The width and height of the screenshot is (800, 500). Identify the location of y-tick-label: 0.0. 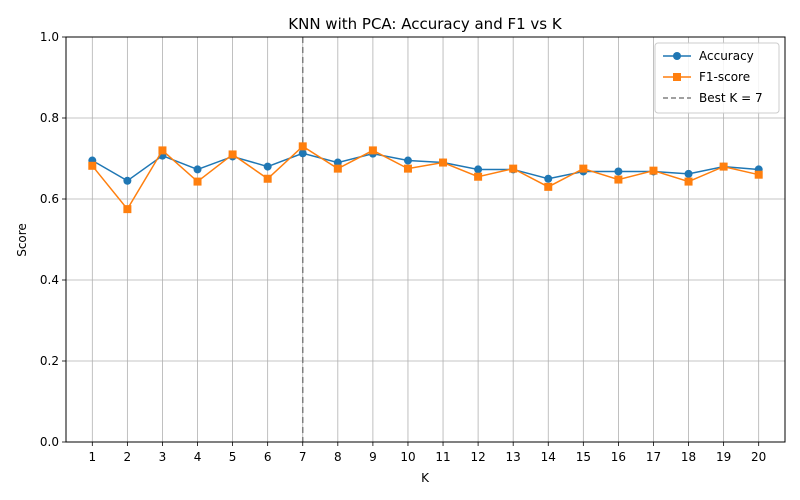
(49, 442).